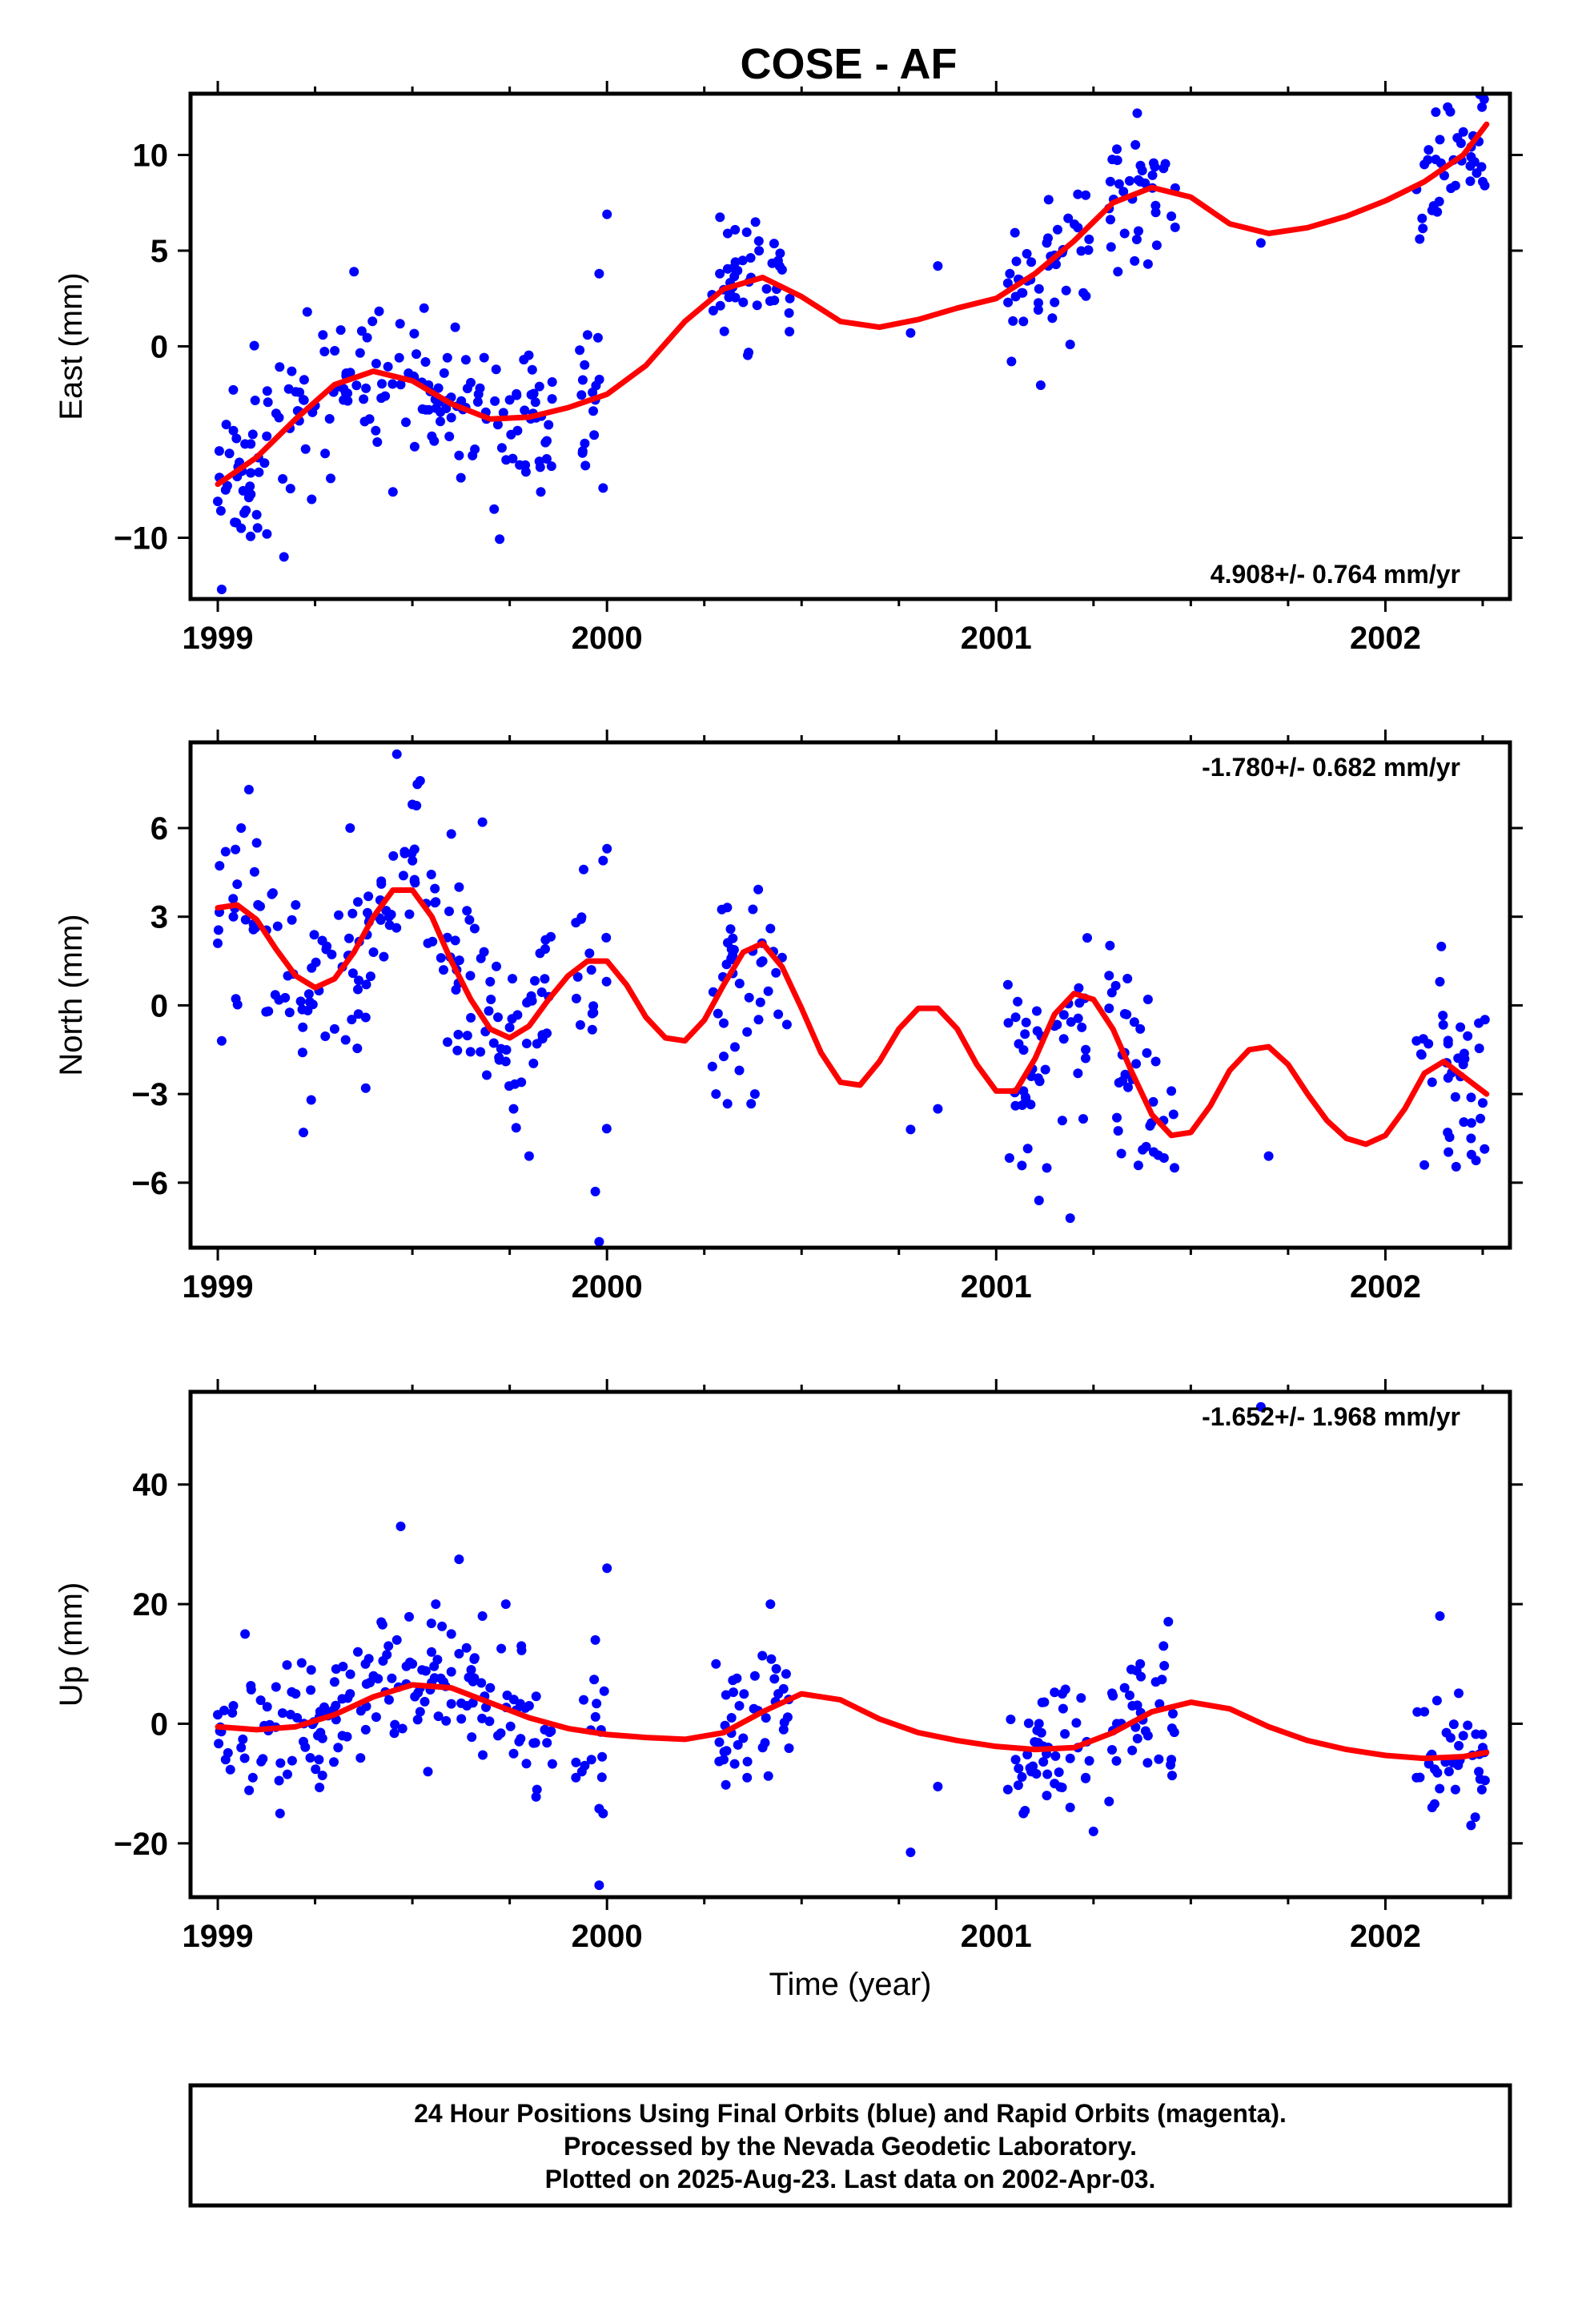 This screenshot has width=1582, height=2324. I want to click on north-rate-label: -1.780+/- 0.682 mm/yr, so click(1331, 767).